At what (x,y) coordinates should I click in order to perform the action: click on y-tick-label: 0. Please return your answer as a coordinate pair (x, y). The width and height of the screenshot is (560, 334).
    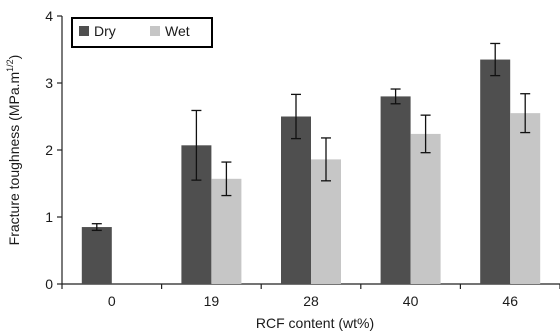
    Looking at the image, I should click on (49, 284).